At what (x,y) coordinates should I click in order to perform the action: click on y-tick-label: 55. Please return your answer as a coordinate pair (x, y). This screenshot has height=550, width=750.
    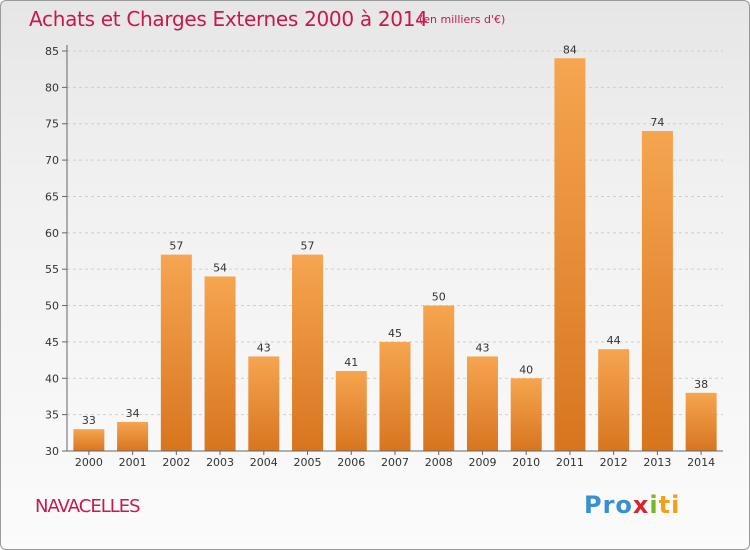
    Looking at the image, I should click on (52, 269).